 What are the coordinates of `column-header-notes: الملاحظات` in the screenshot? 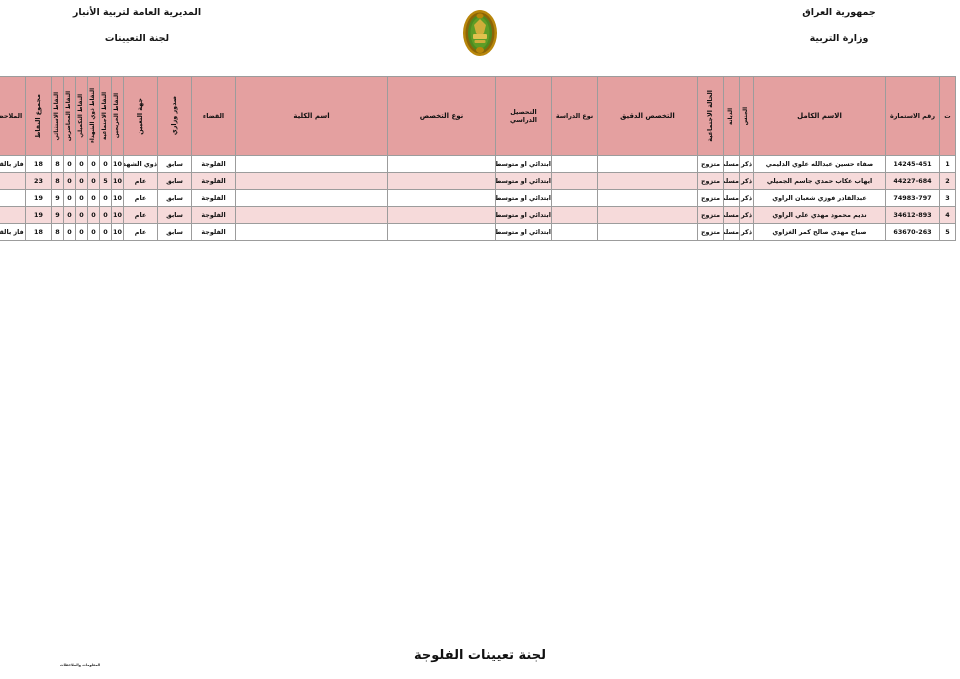 It's located at (13, 116).